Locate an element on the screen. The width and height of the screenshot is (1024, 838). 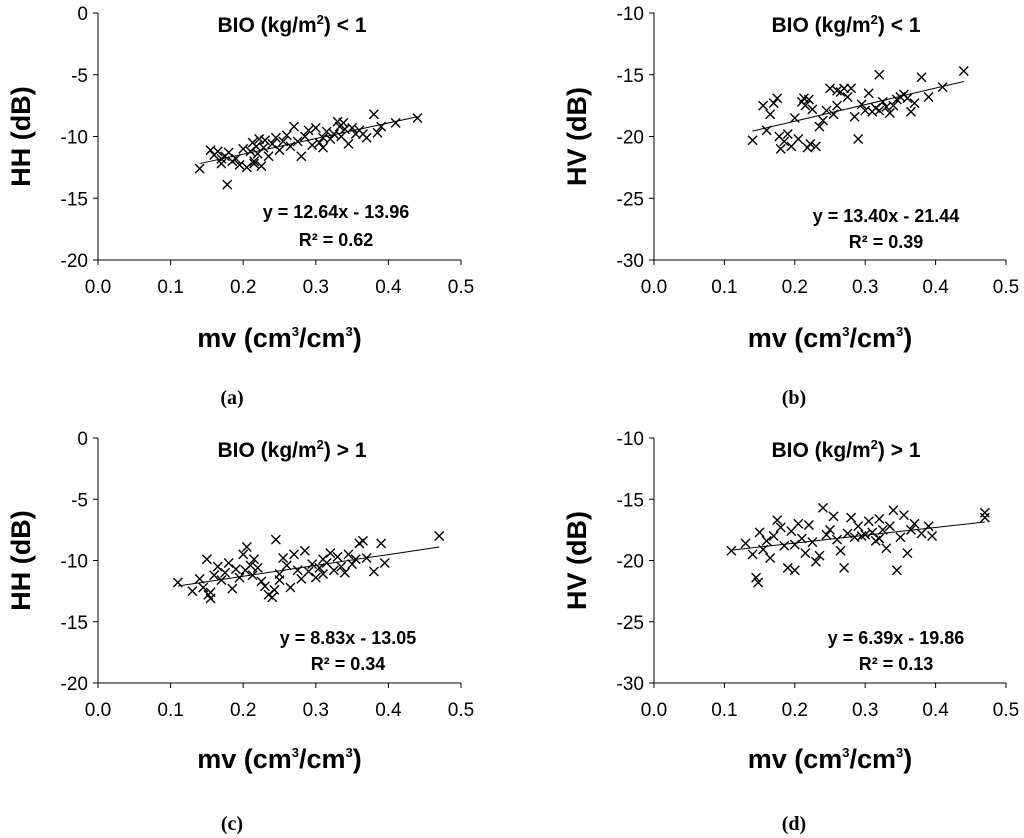
x-tick-label: 0.5 is located at coordinates (461, 710).